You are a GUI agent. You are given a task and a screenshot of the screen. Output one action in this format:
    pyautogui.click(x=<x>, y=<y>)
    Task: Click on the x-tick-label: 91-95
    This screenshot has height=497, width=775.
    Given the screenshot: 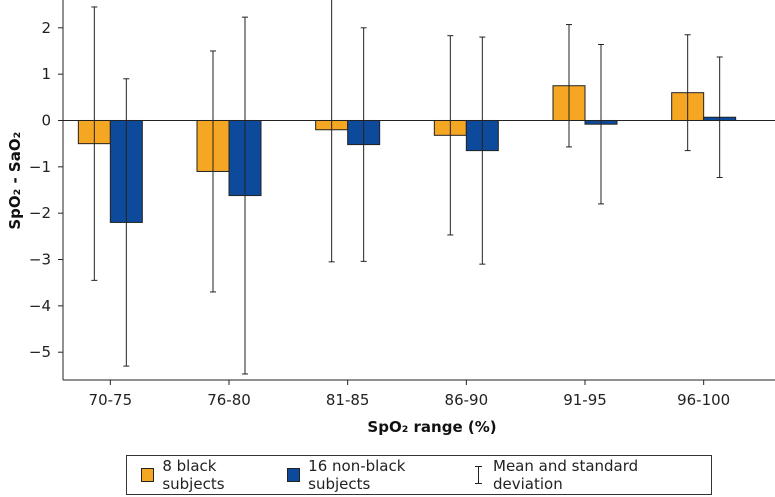 What is the action you would take?
    pyautogui.click(x=585, y=400)
    